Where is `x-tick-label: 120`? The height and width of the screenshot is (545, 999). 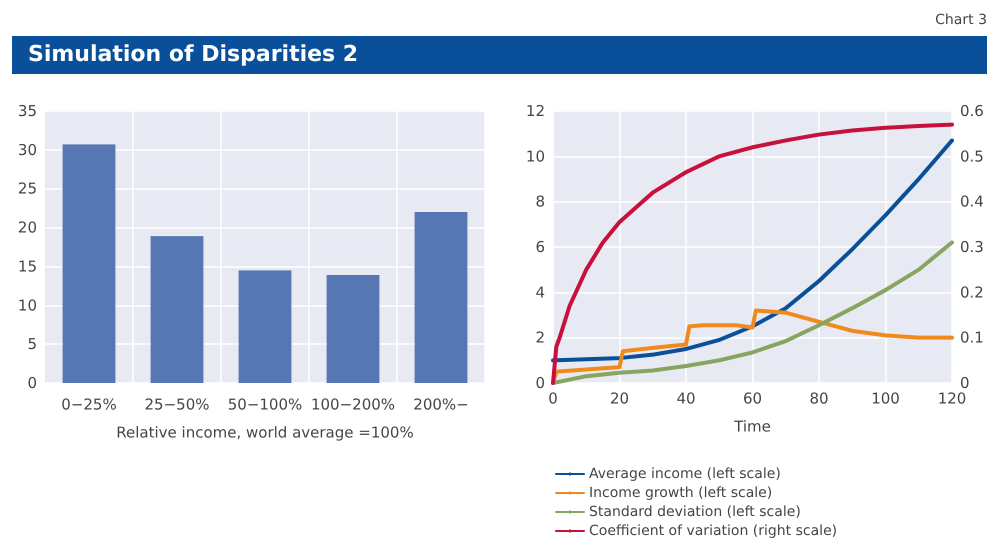 x-tick-label: 120 is located at coordinates (952, 399).